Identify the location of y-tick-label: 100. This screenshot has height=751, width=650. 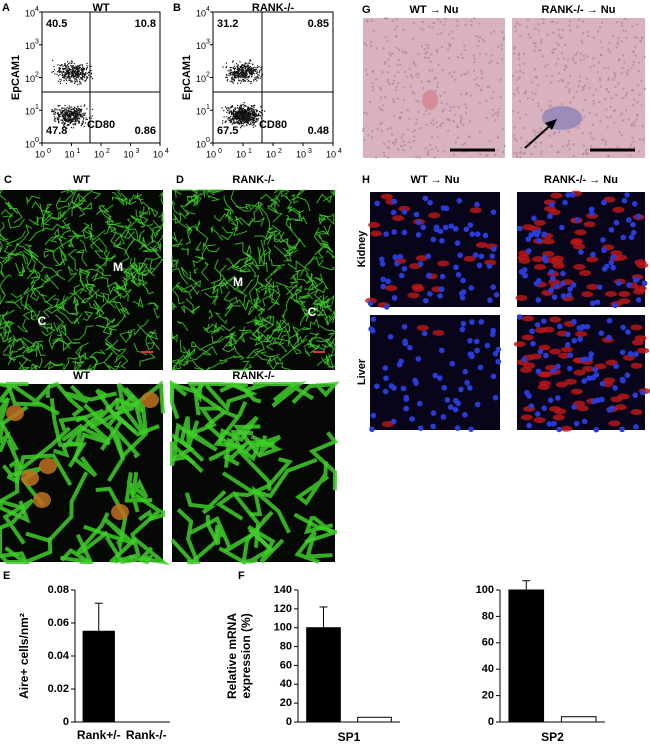
(283, 628).